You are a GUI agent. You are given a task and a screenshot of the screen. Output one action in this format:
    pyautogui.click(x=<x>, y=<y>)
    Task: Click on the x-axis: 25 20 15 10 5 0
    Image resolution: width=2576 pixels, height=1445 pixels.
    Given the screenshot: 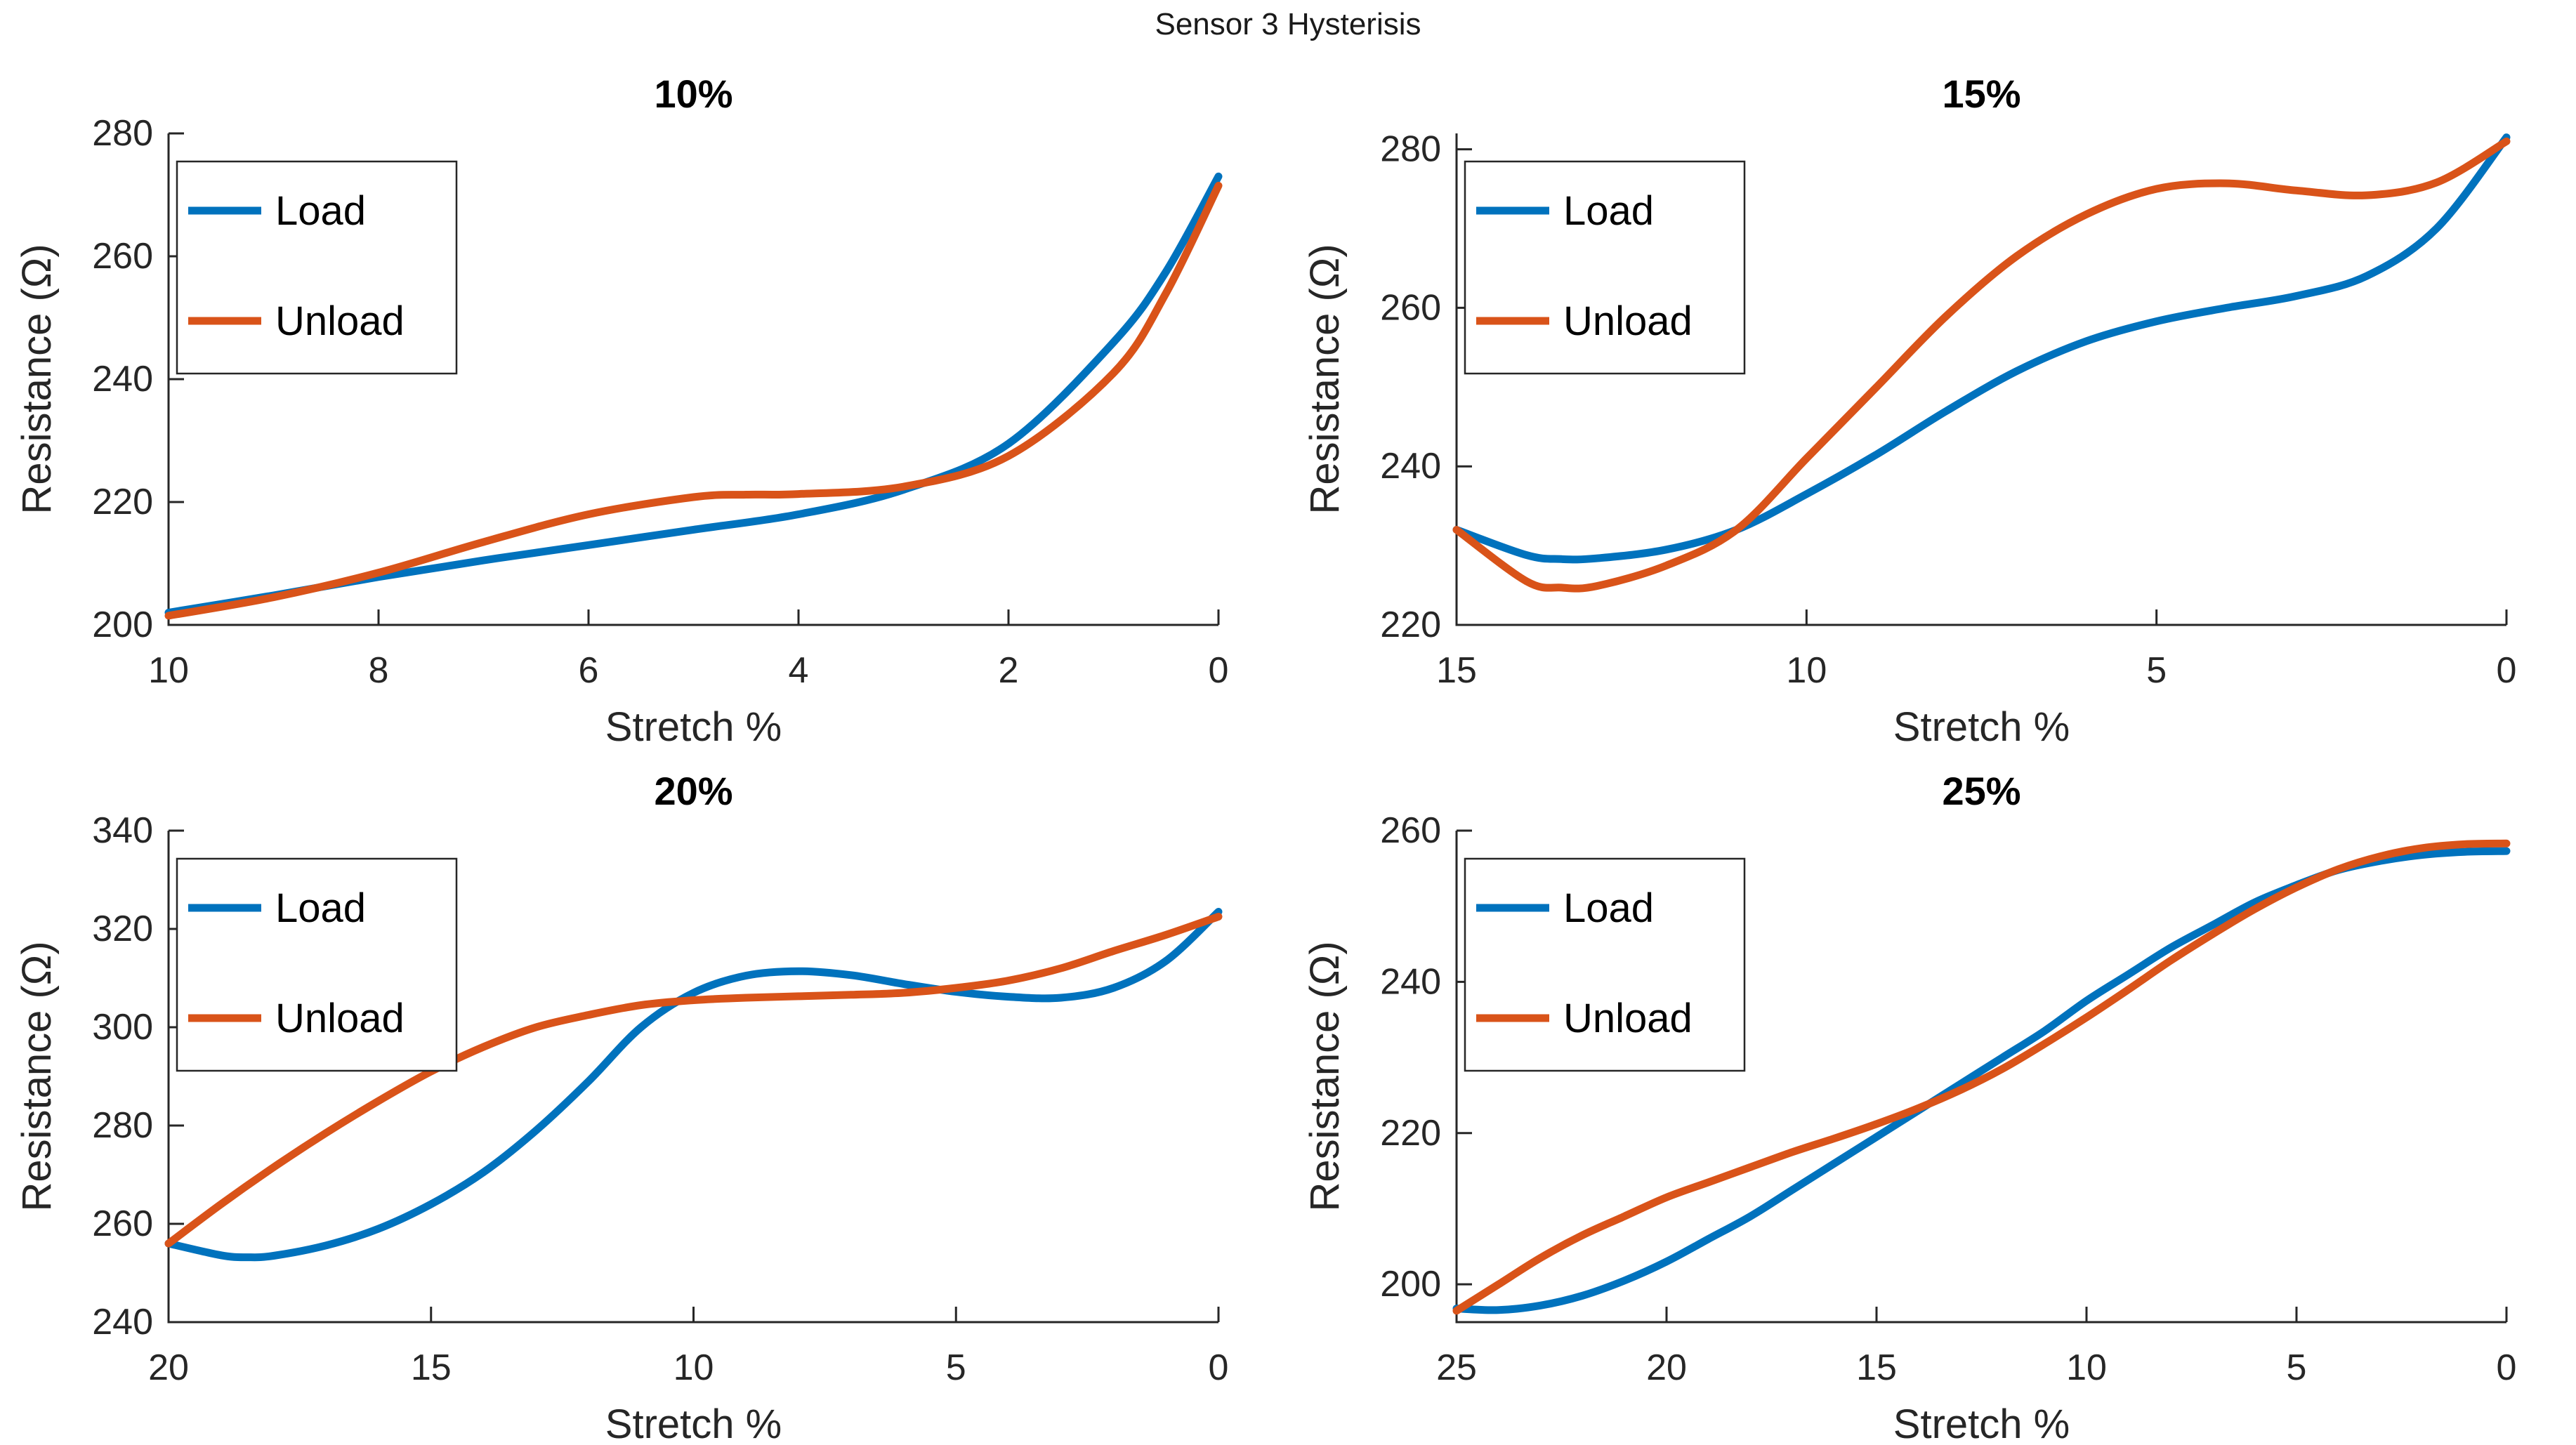 What is the action you would take?
    pyautogui.click(x=1976, y=1348)
    